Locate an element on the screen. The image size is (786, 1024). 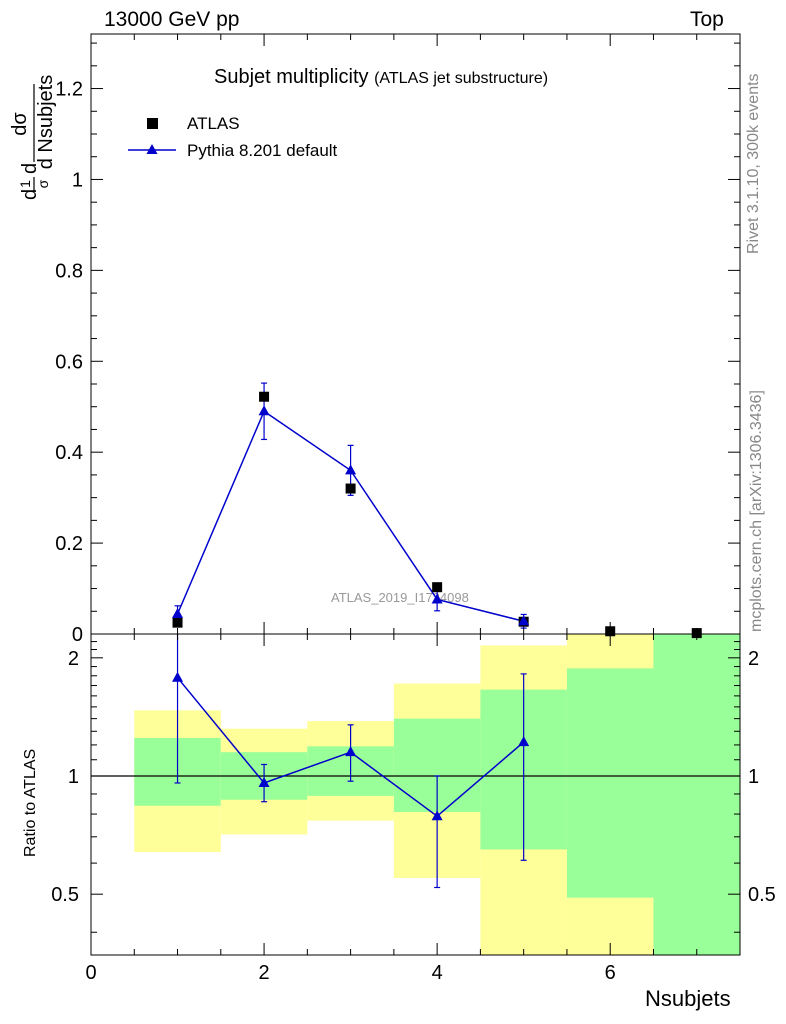
xtick-label-0: 0 is located at coordinates (90, 973).